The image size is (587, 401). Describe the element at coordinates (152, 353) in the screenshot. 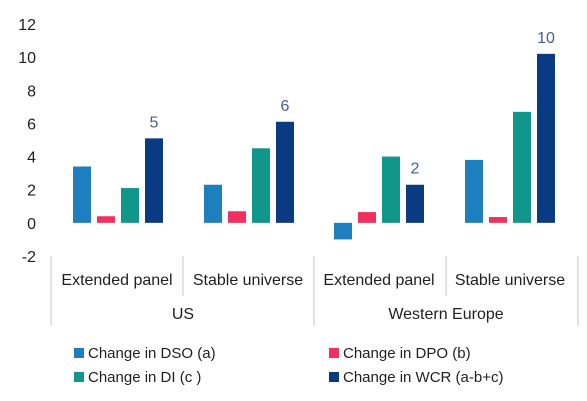

I see `legend-label: Change in DSO (a)` at that location.